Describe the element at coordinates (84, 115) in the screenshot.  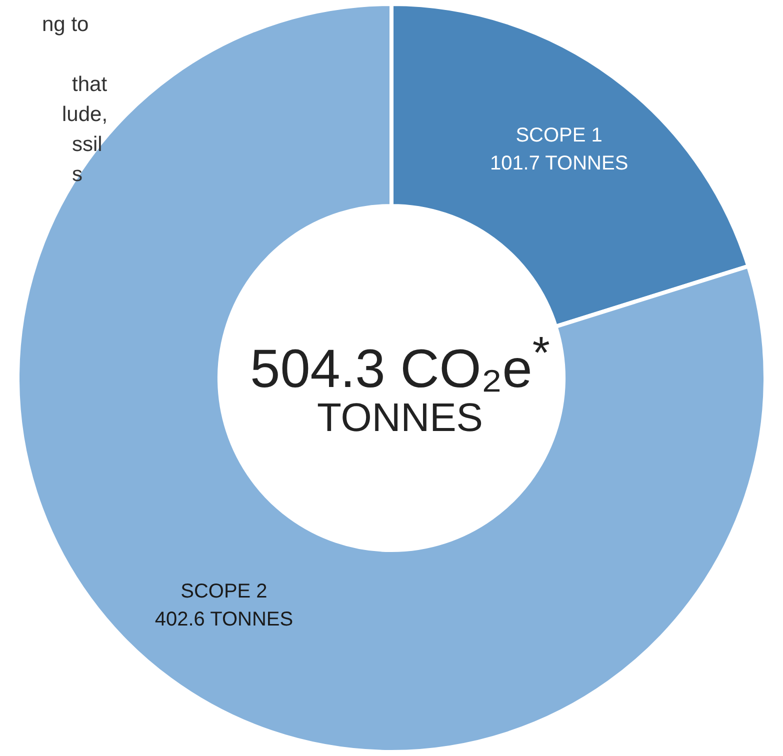
I see `text: lude,` at that location.